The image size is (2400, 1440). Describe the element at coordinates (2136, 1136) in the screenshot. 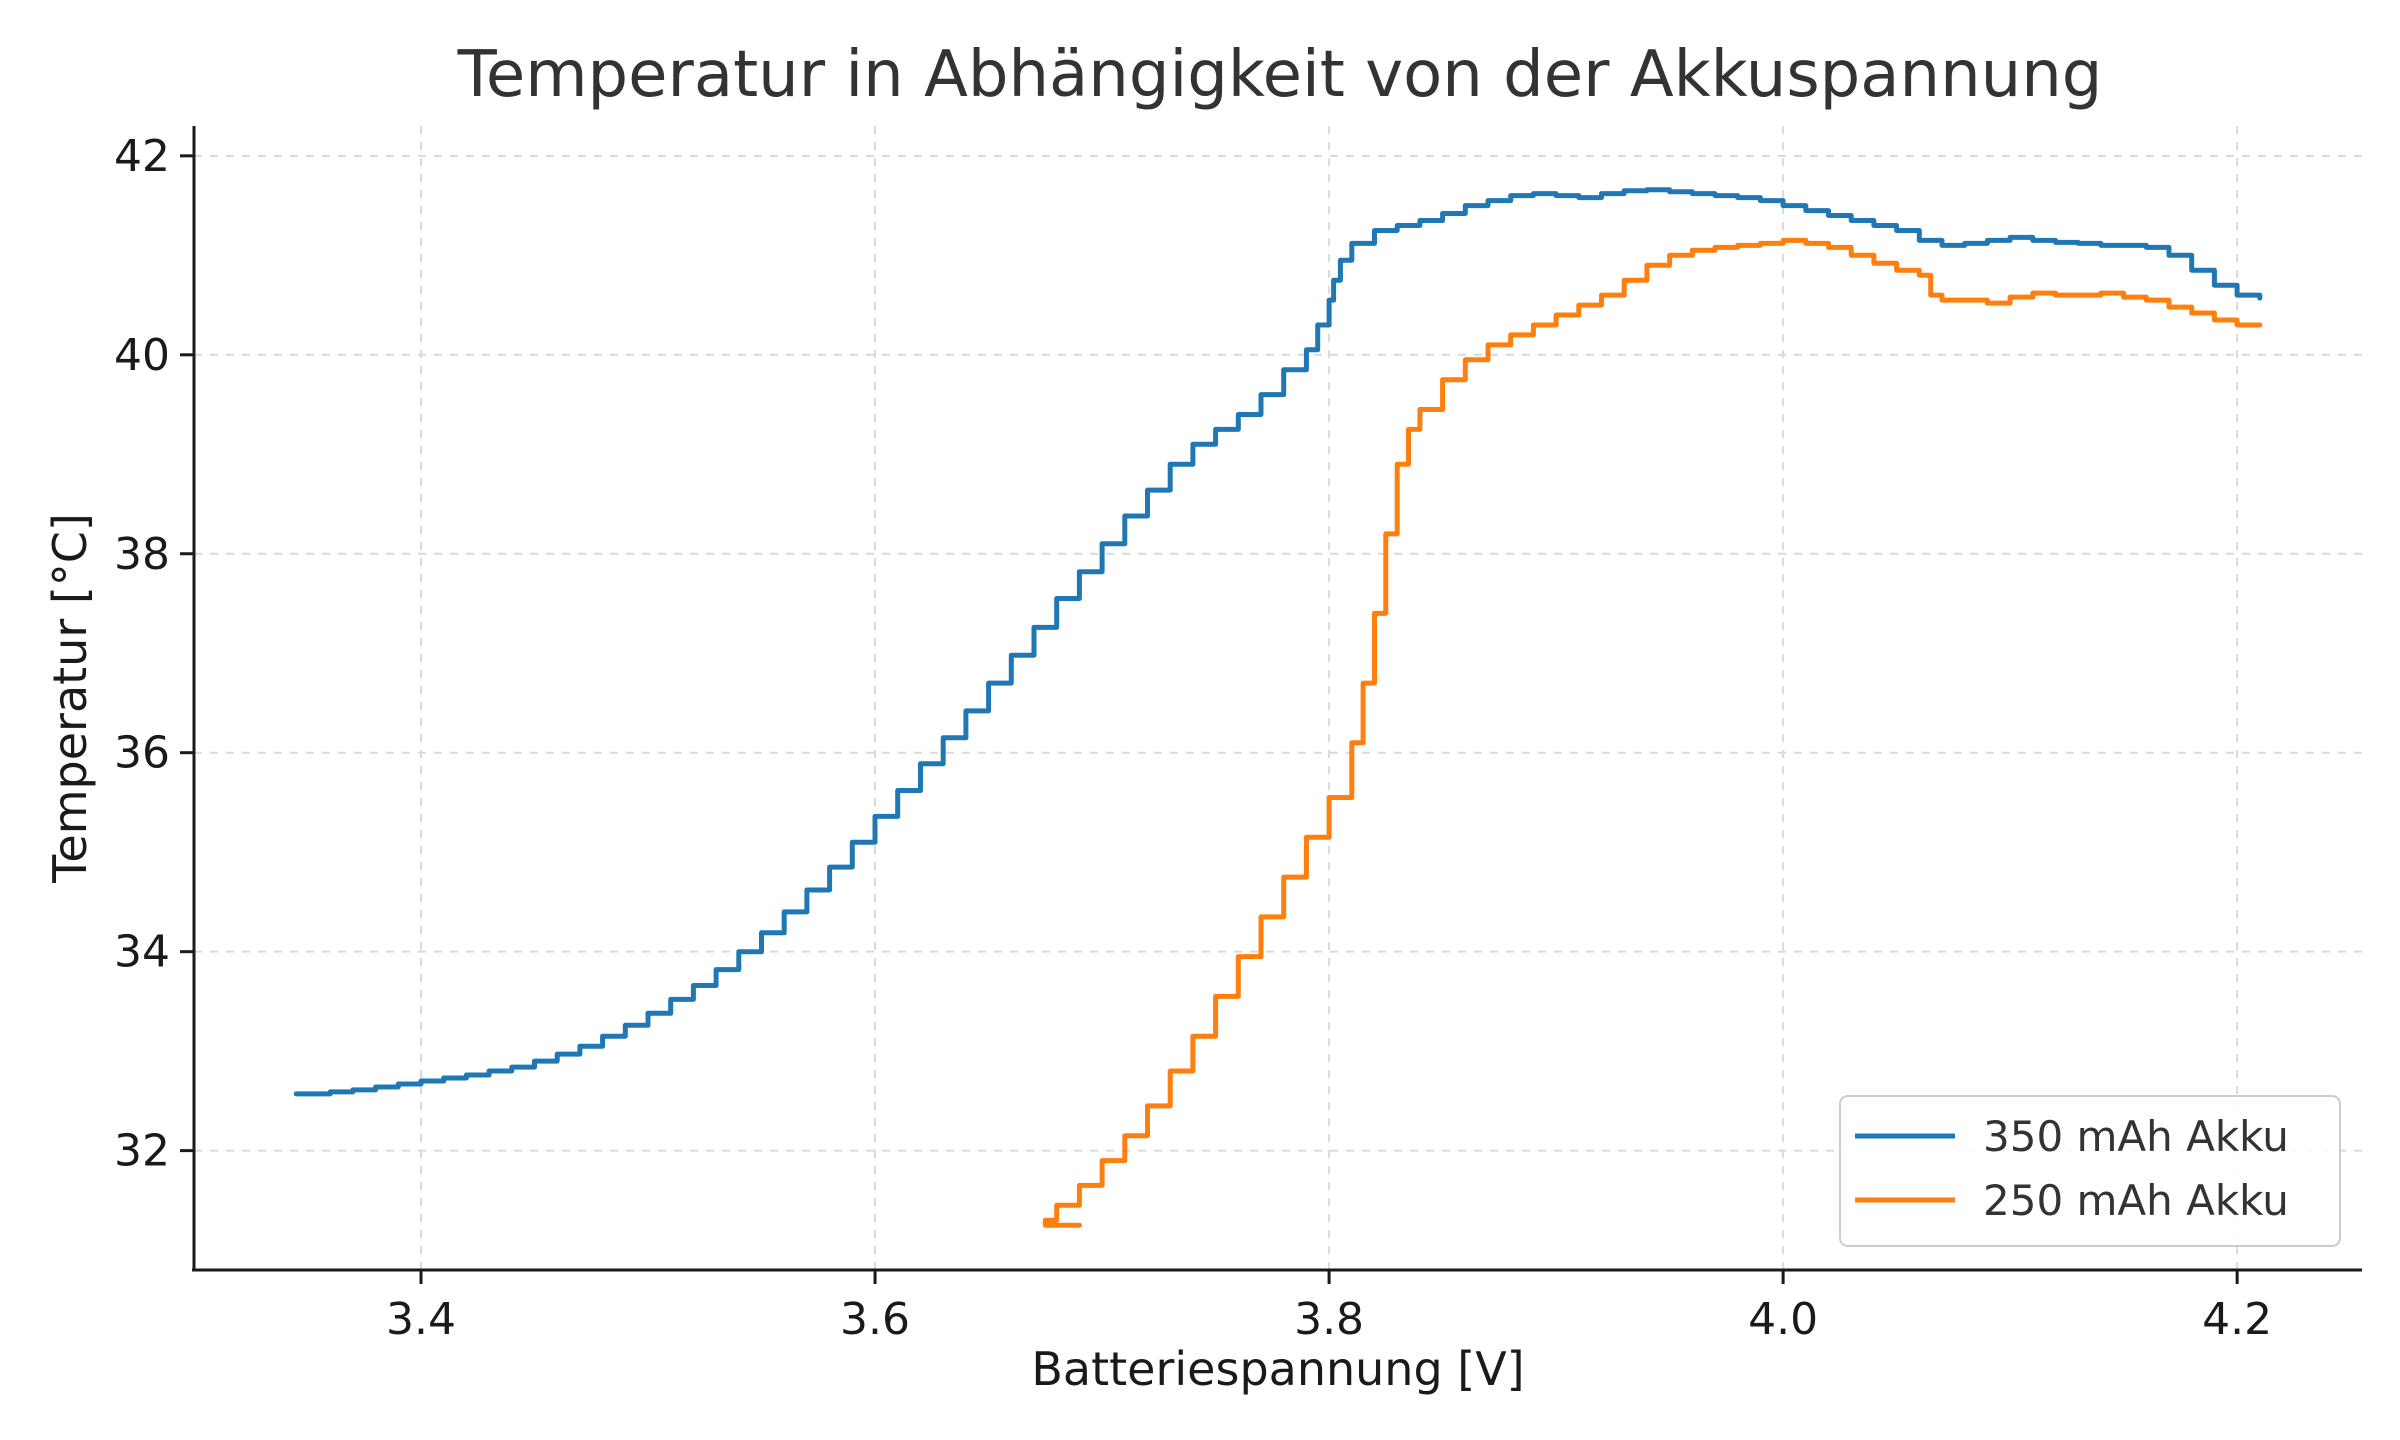

I see `legend-label-350: 350 mAh Akku` at that location.